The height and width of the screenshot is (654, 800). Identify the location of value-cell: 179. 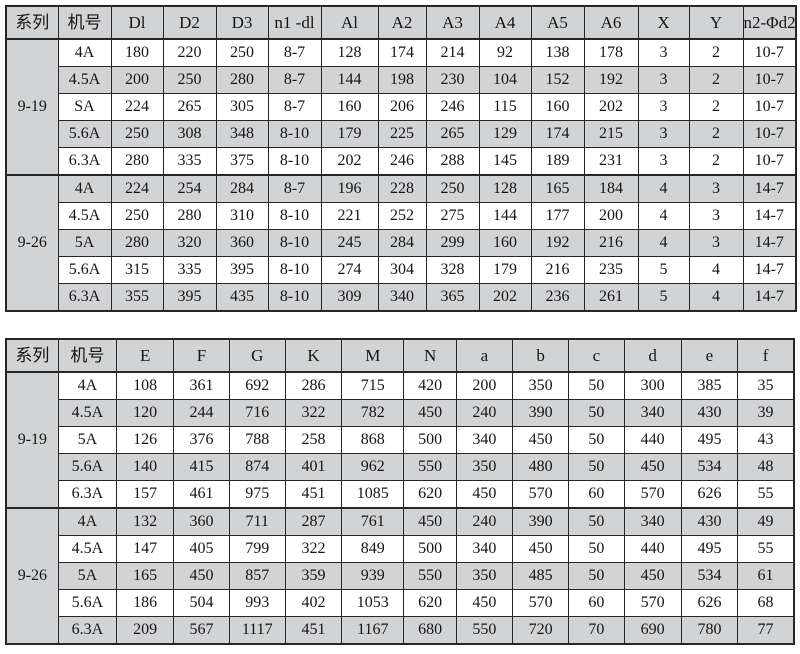
(349, 134).